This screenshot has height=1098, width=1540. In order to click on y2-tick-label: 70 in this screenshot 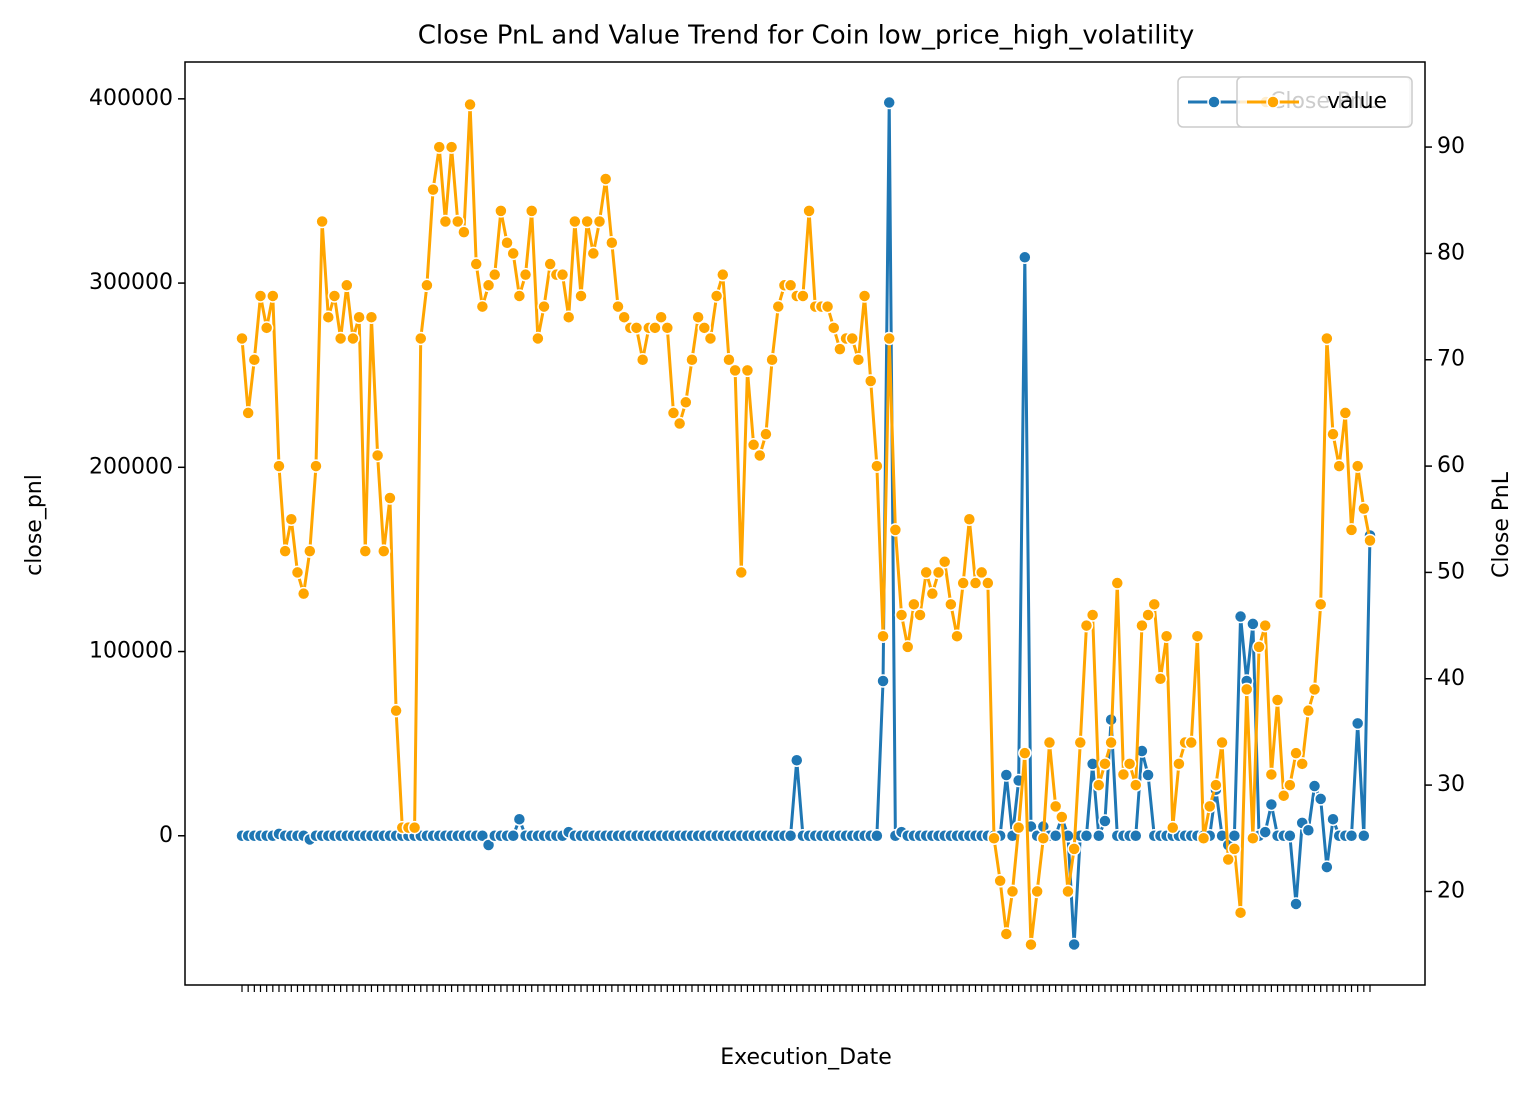, I will do `click(1451, 359)`.